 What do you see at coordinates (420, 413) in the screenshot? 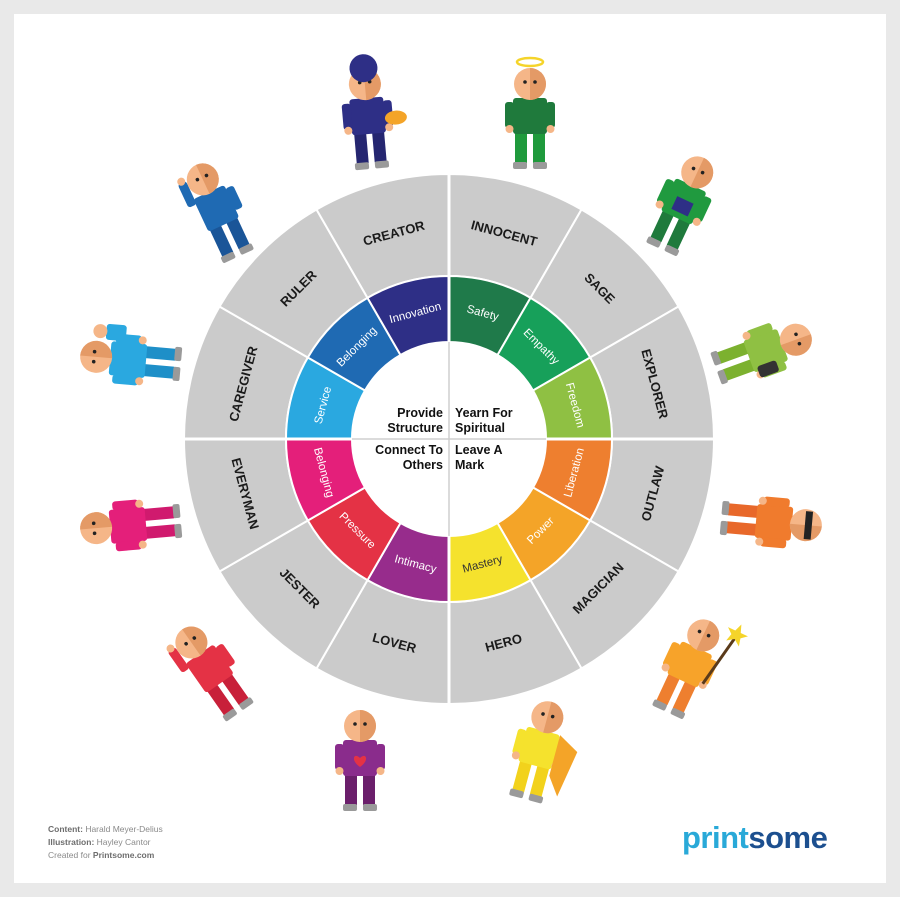
I see `center-label-0-line1: Provide` at bounding box center [420, 413].